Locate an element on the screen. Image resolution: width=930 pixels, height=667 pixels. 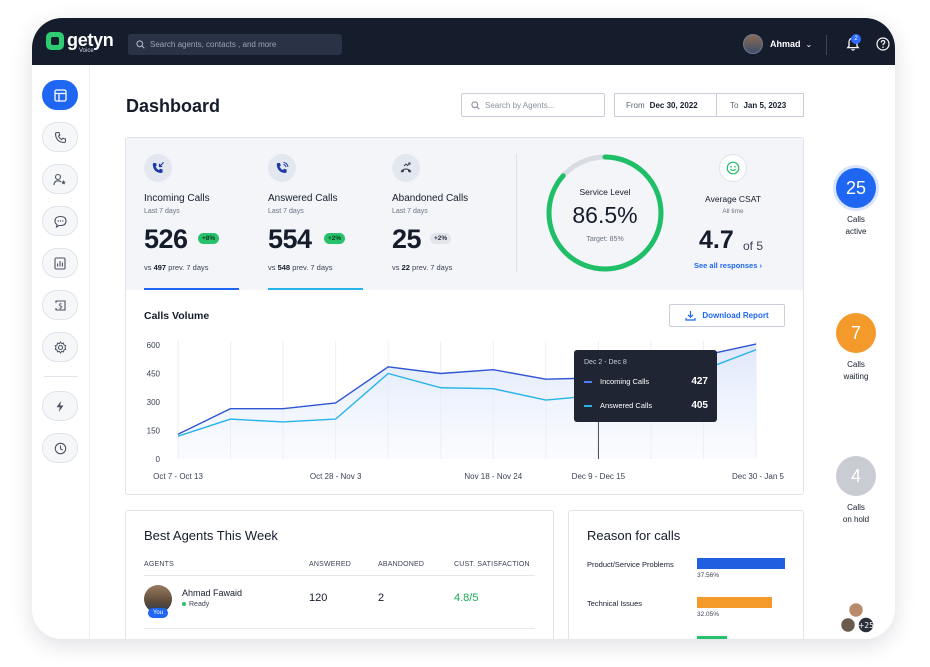
agent-search is located at coordinates (533, 105).